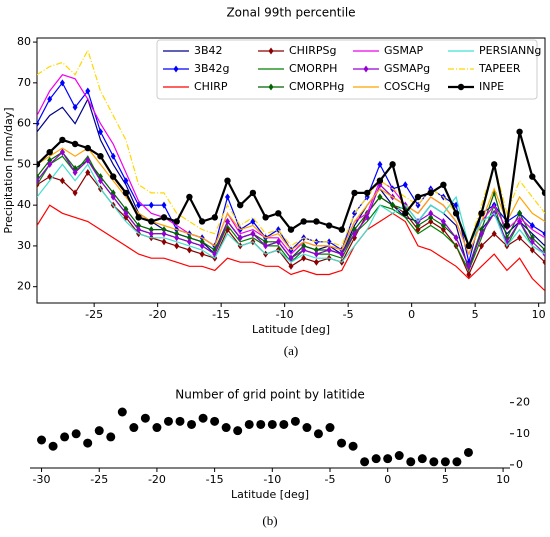  What do you see at coordinates (316, 86) in the screenshot?
I see `legend-label: CMORPHg` at bounding box center [316, 86].